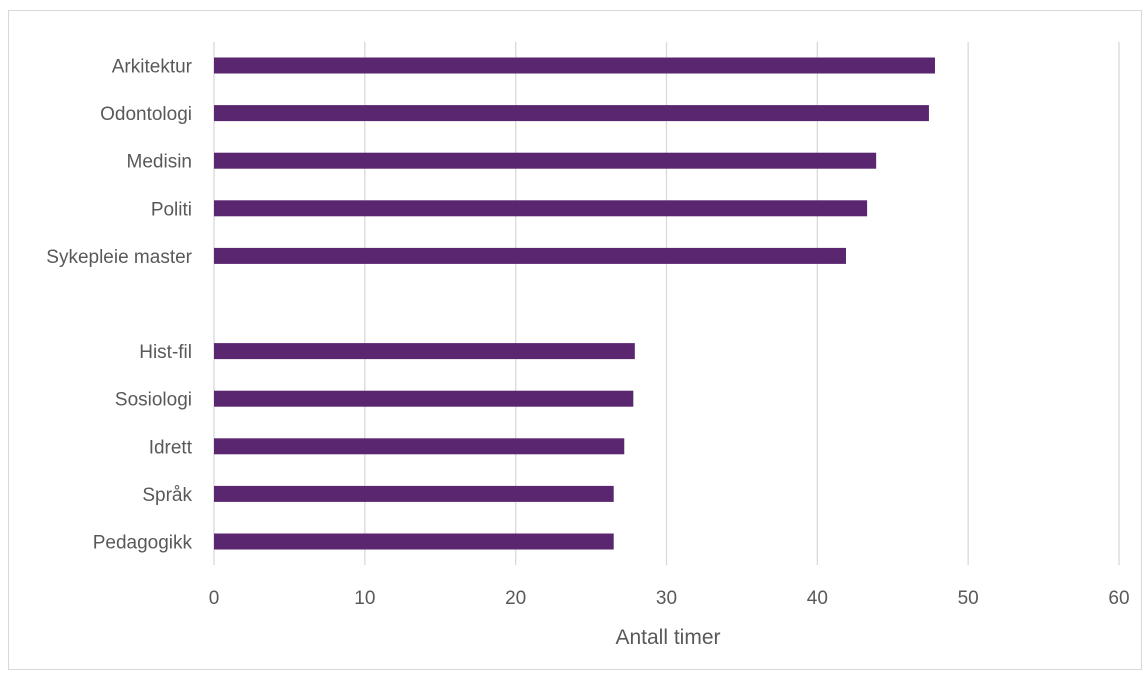 The width and height of the screenshot is (1148, 675). What do you see at coordinates (171, 209) in the screenshot?
I see `category-label: Politi` at bounding box center [171, 209].